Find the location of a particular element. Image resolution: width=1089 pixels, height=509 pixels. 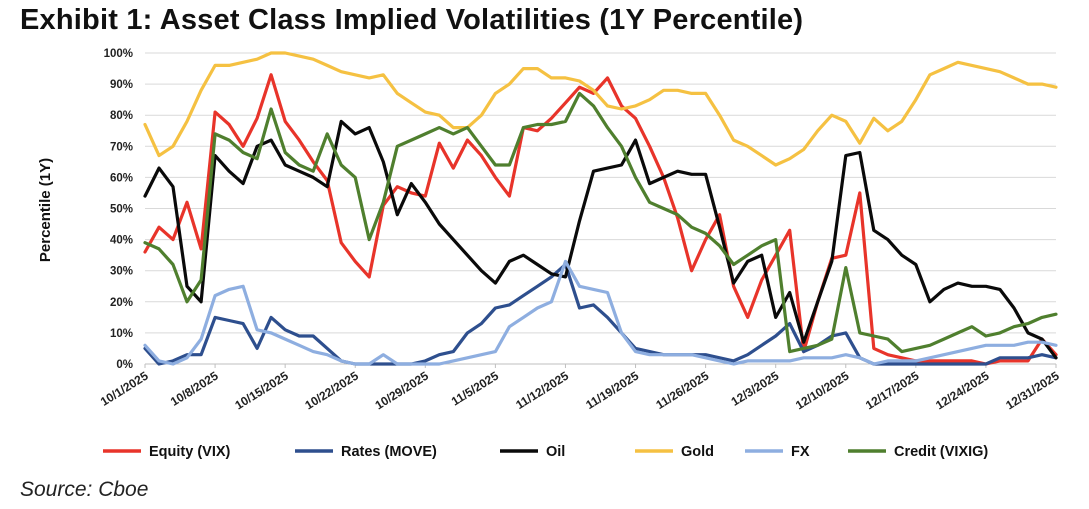

y-tick-label: 80% is located at coordinates (121, 116).